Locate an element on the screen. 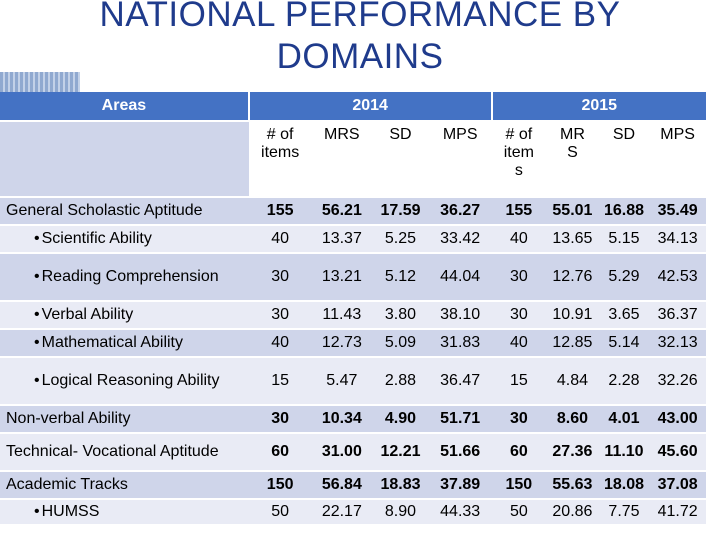 This screenshot has height=540, width=720. area-label: Logical Reasoning Ability is located at coordinates (127, 380).